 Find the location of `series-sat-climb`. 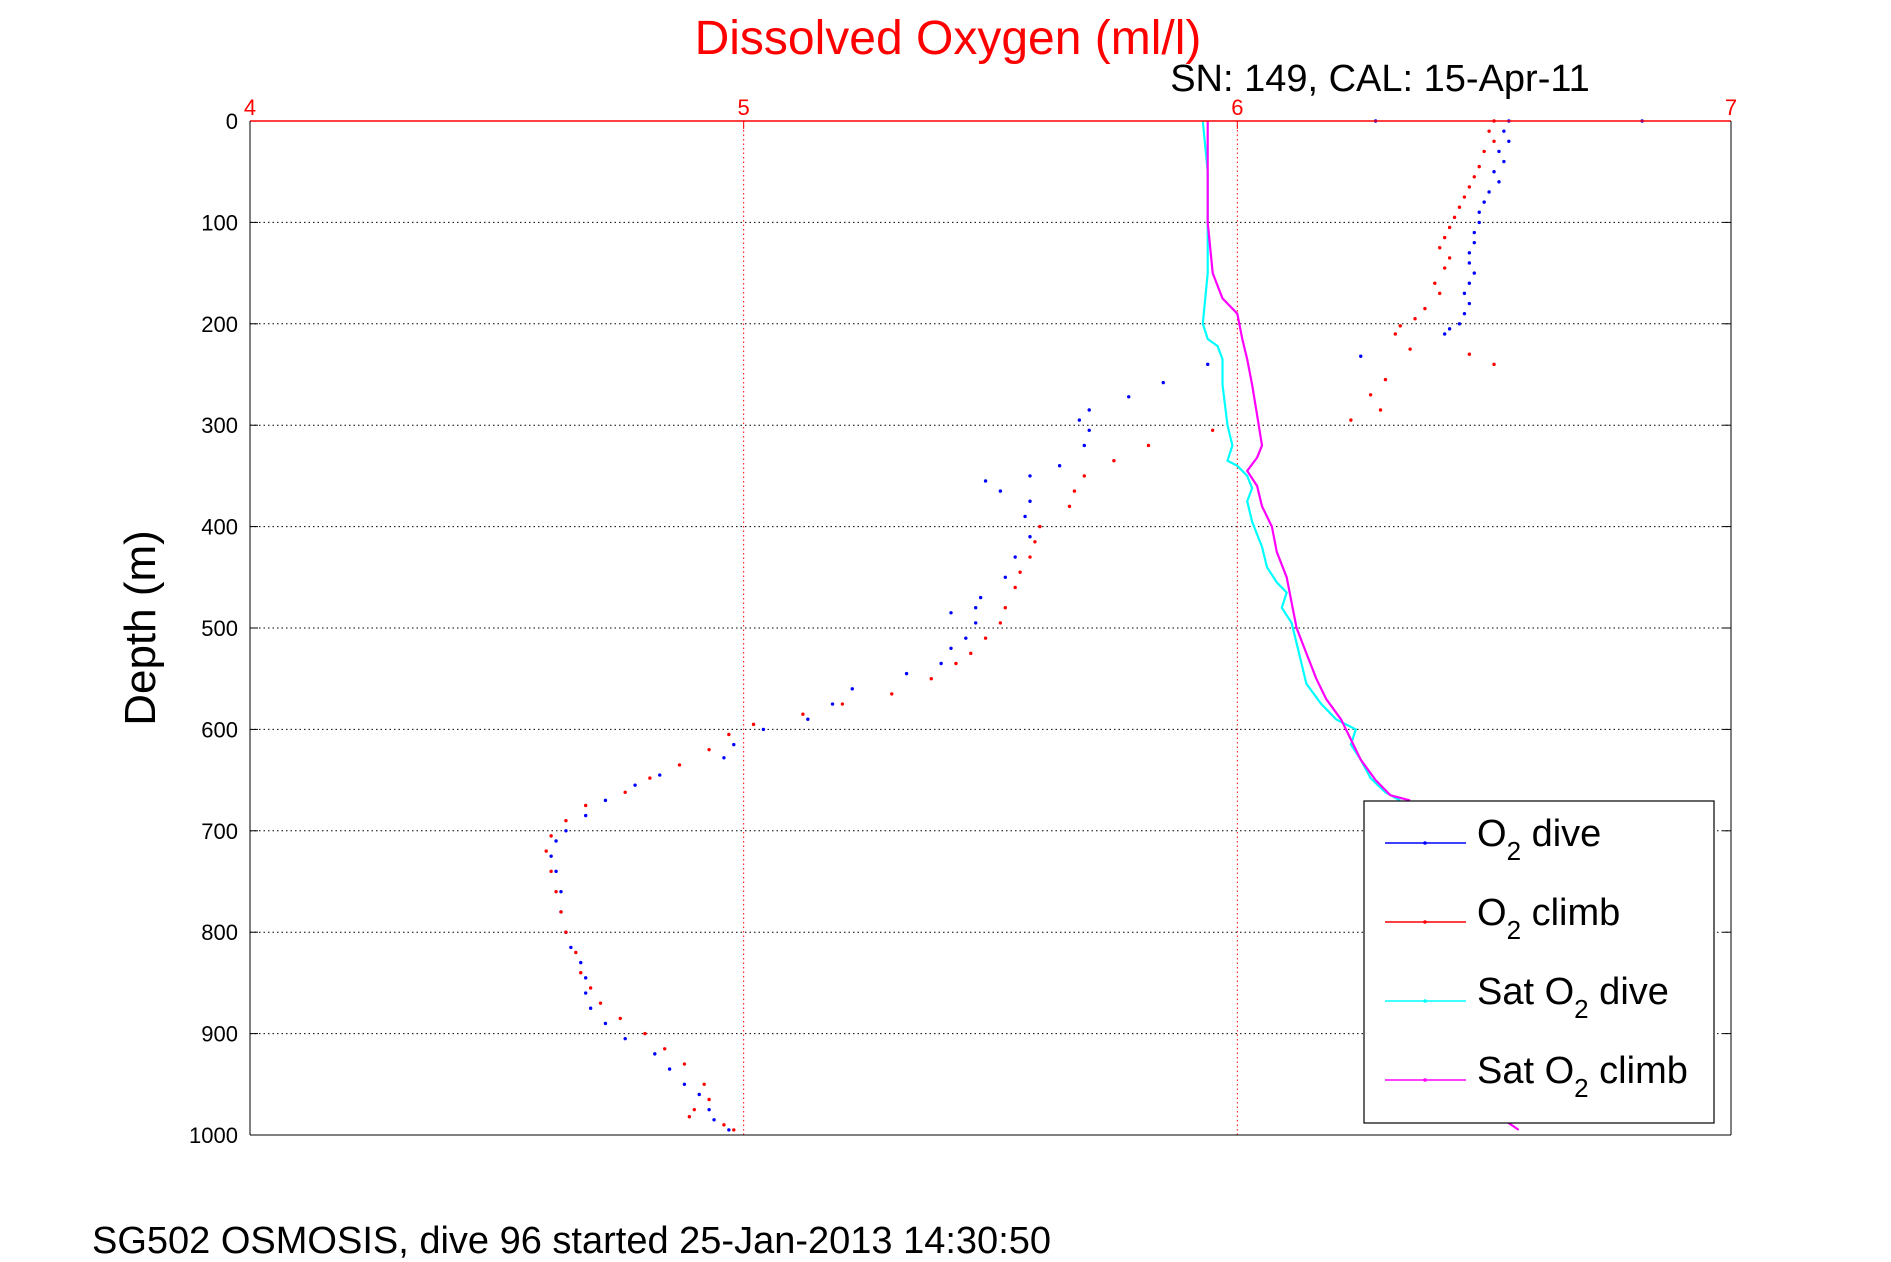

series-sat-climb is located at coordinates (1308, 461).